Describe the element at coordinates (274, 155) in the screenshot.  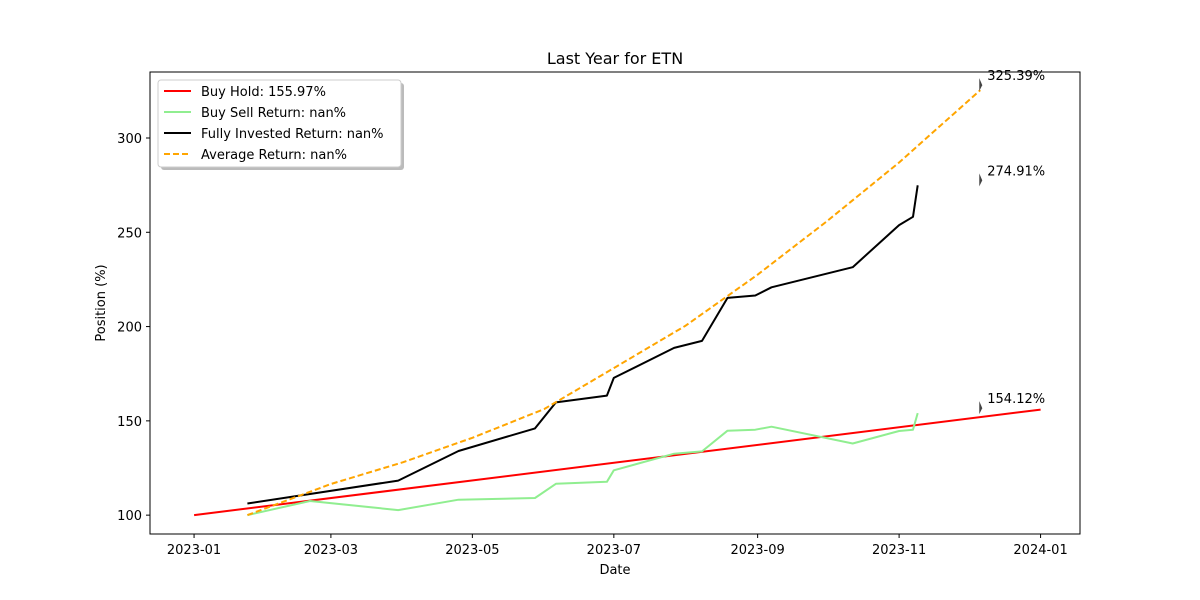
I see `legend-label: Average Return: nan%` at that location.